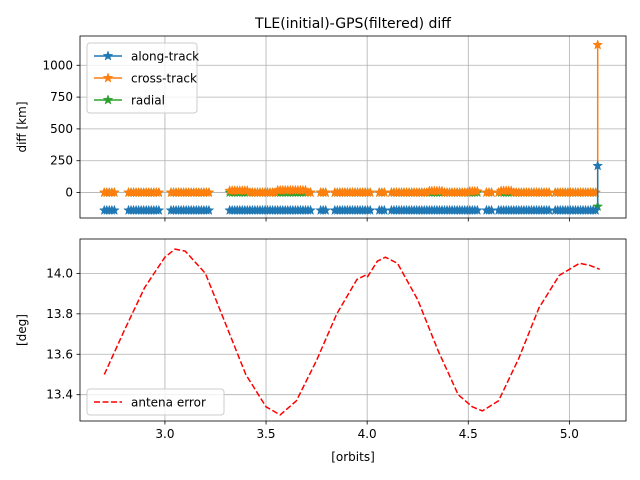 This screenshot has width=640, height=480. I want to click on legend: antena error, so click(155, 402).